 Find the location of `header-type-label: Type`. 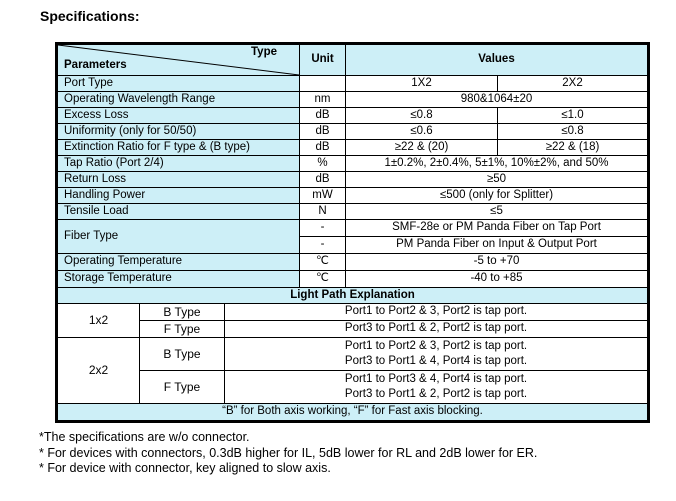

header-type-label: Type is located at coordinates (264, 52).